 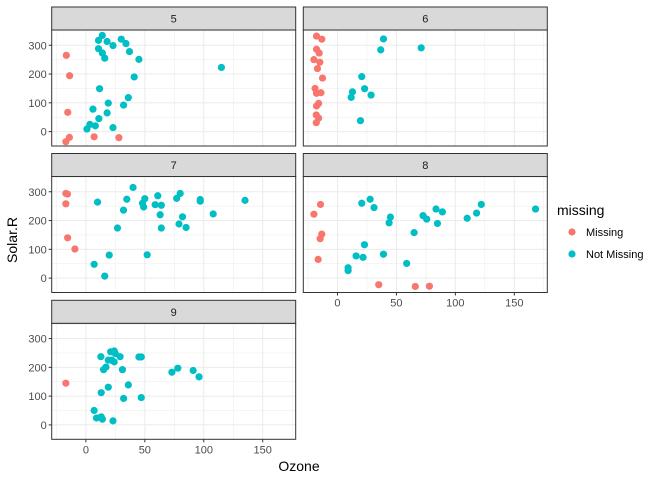 What do you see at coordinates (12, 240) in the screenshot?
I see `y-axis-title: Solar.R` at bounding box center [12, 240].